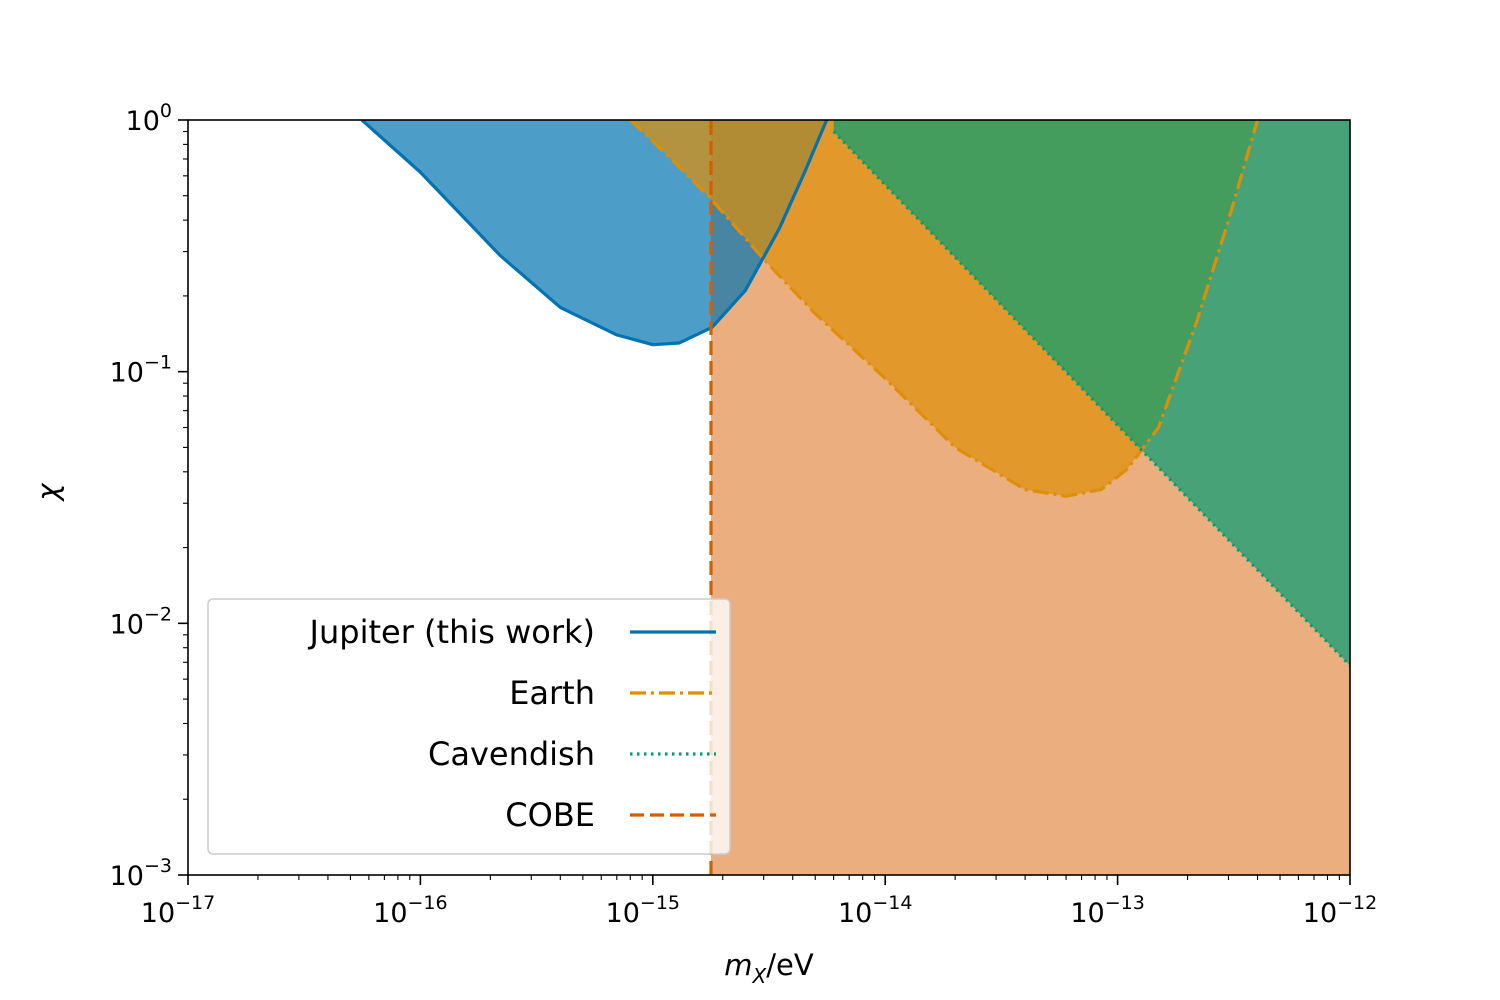 The image size is (1500, 1000). What do you see at coordinates (141, 621) in the screenshot?
I see `y-tick-label: 10⁻²` at bounding box center [141, 621].